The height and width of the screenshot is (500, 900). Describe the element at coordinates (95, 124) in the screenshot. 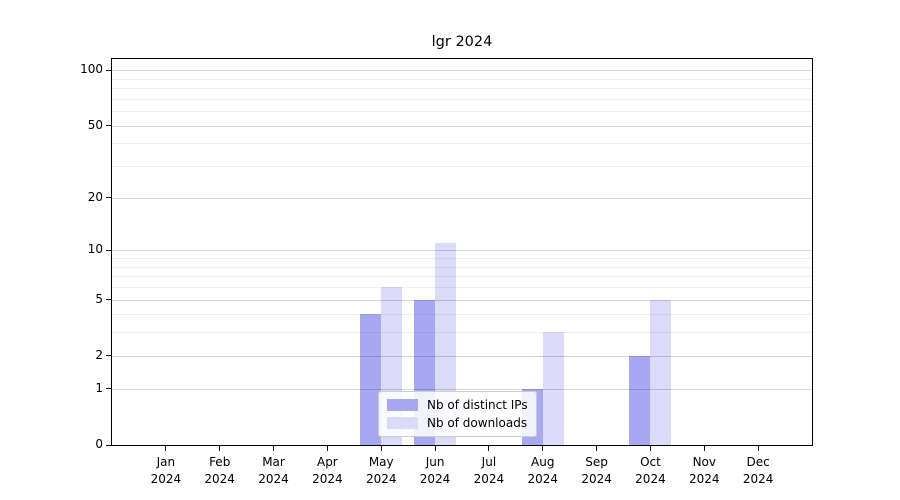

I see `y-tick-label: 50` at that location.